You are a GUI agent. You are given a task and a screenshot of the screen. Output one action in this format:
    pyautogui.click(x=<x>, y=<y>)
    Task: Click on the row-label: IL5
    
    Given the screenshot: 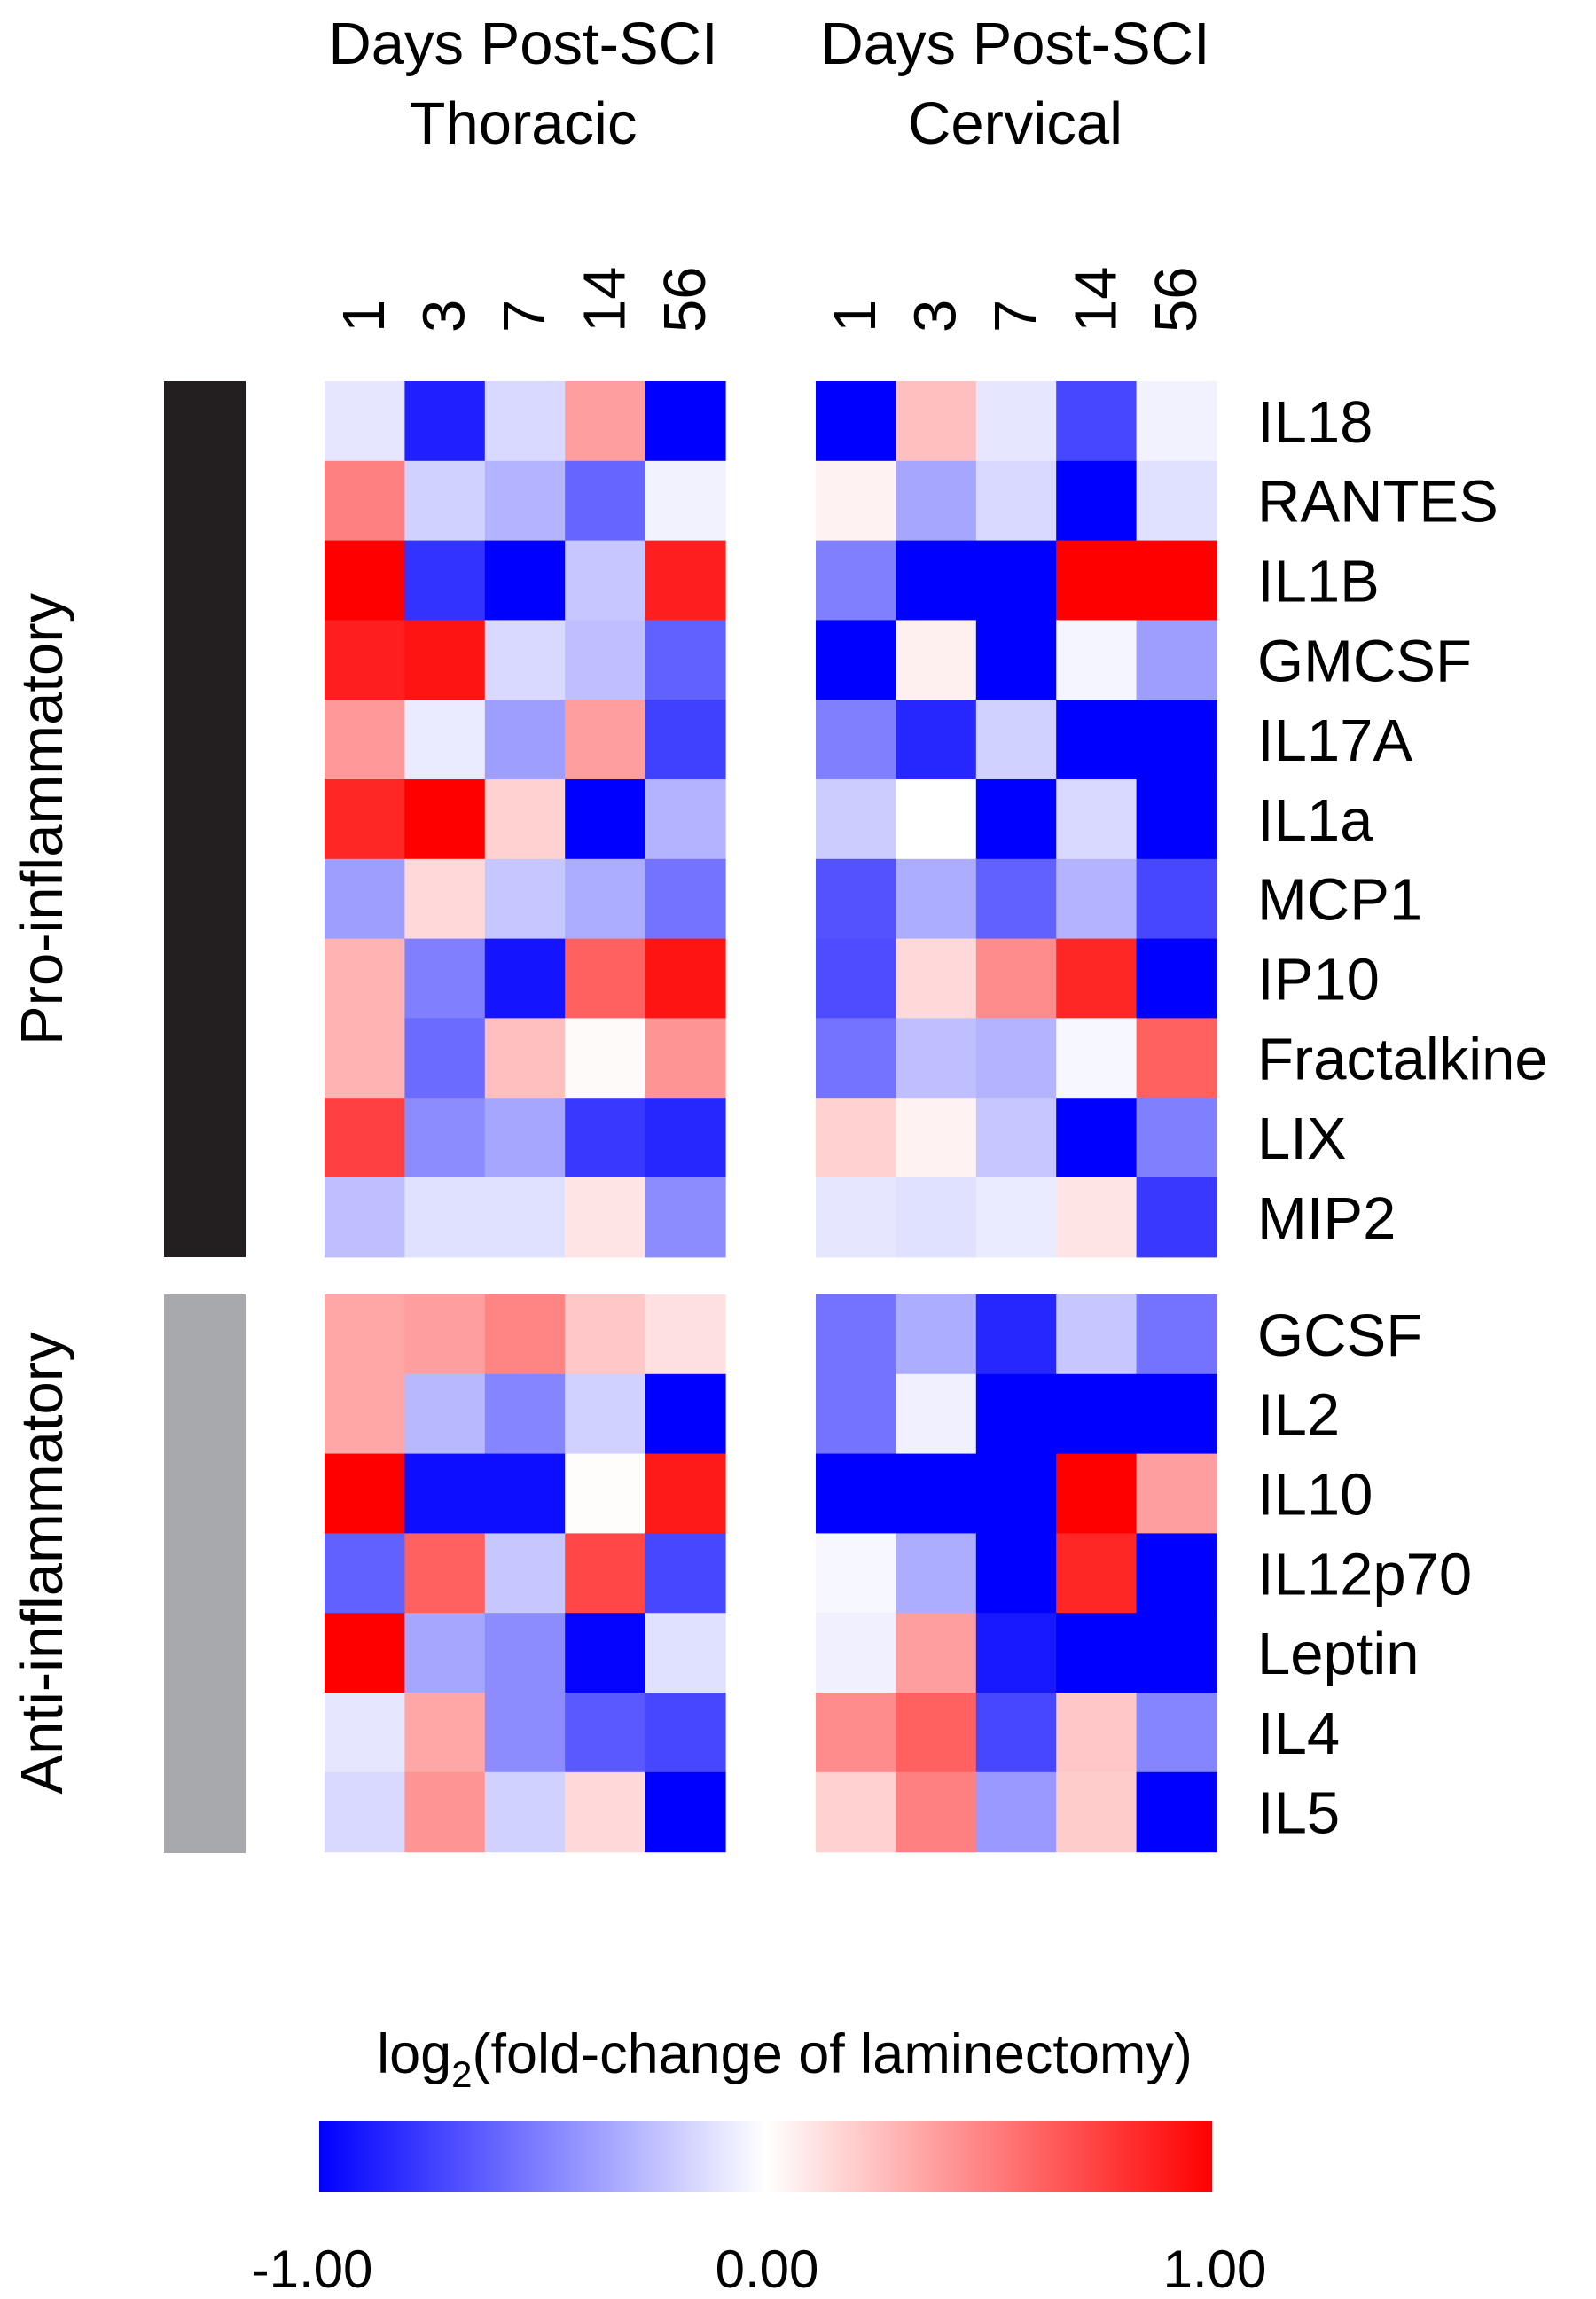 What is the action you would take?
    pyautogui.click(x=1299, y=1813)
    